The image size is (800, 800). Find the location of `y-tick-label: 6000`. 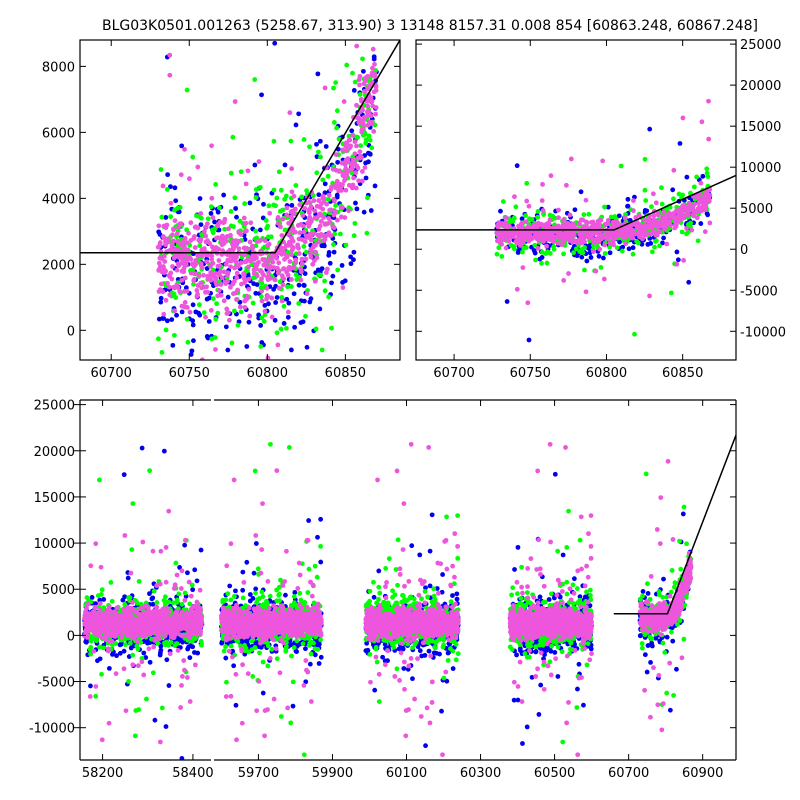

y-tick-label: 6000 is located at coordinates (58, 133).